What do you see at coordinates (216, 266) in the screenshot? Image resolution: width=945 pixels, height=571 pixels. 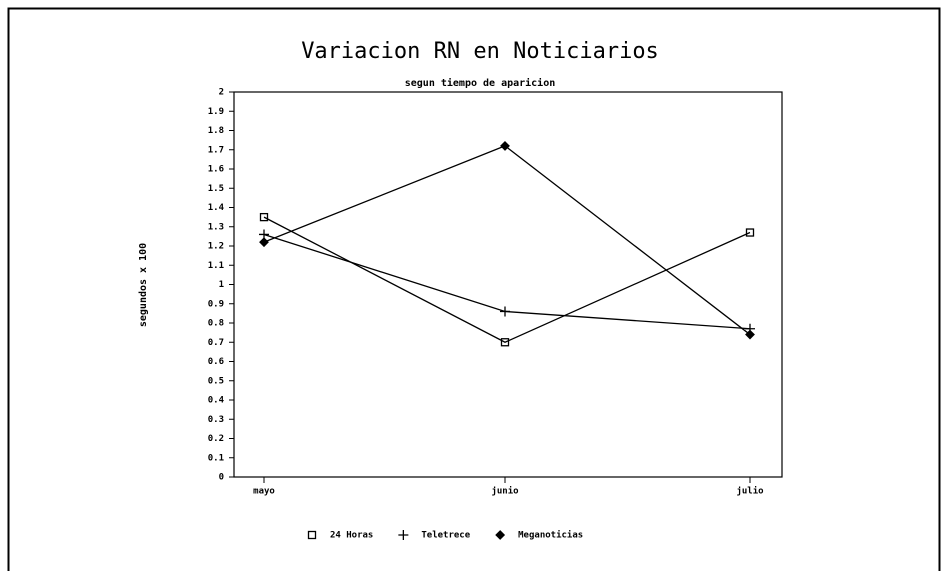 I see `y-tick-label: 1.1` at bounding box center [216, 266].